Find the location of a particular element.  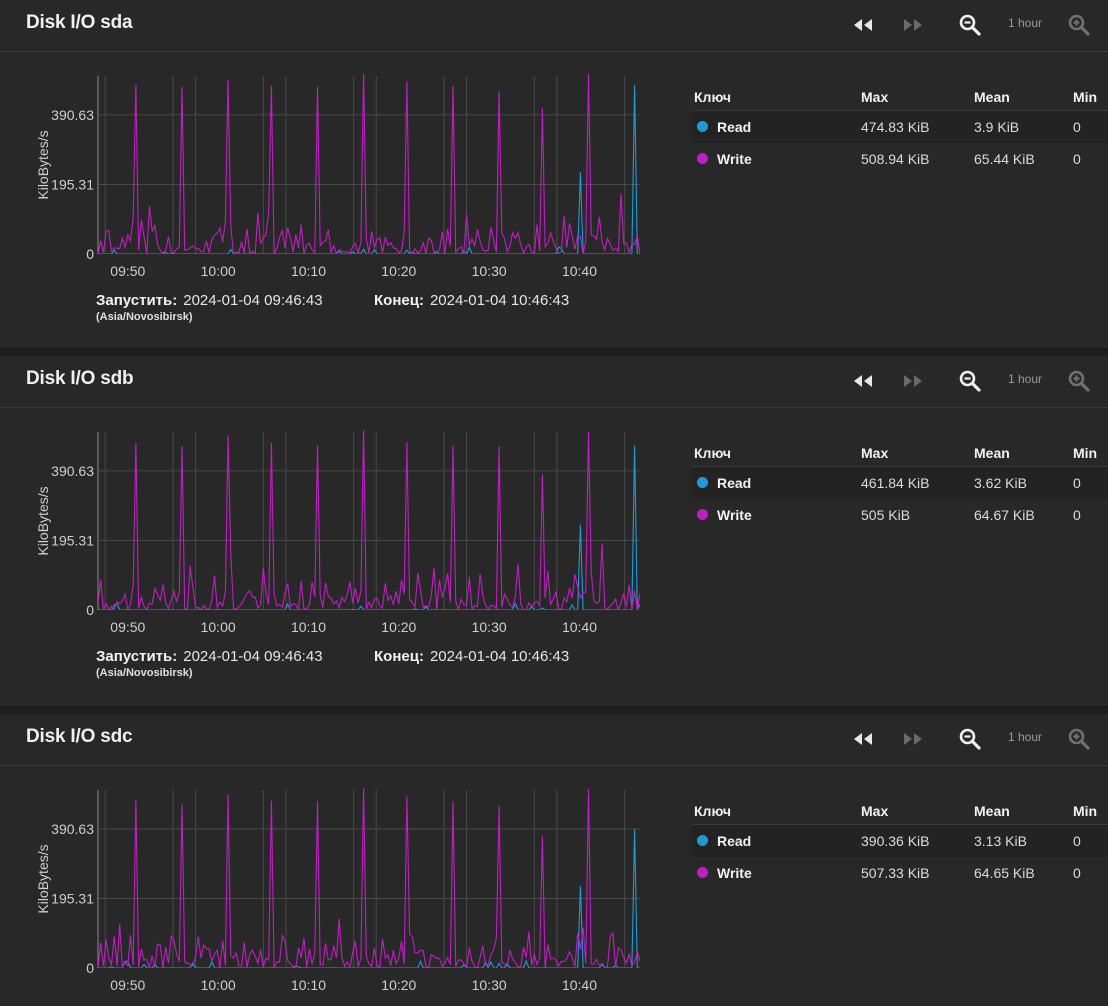

legend-row-write: Write 508.94 KiB 65.44 KiB 0 is located at coordinates (900, 159).